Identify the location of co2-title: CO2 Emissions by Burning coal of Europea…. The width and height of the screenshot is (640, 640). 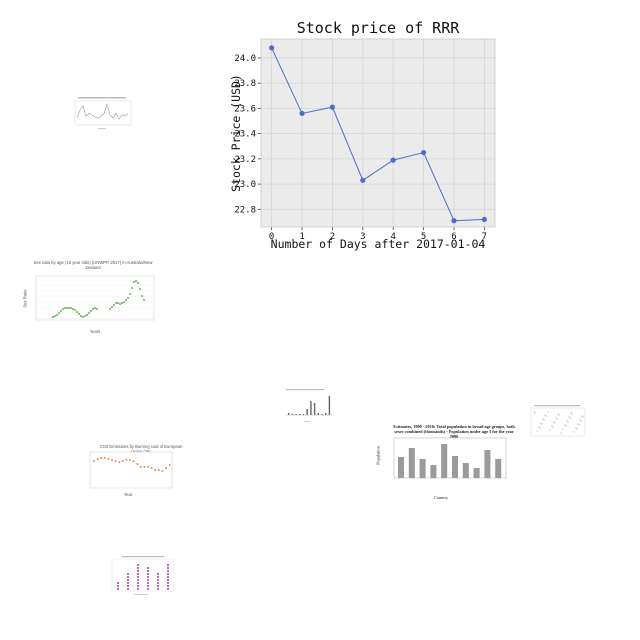
(141, 449).